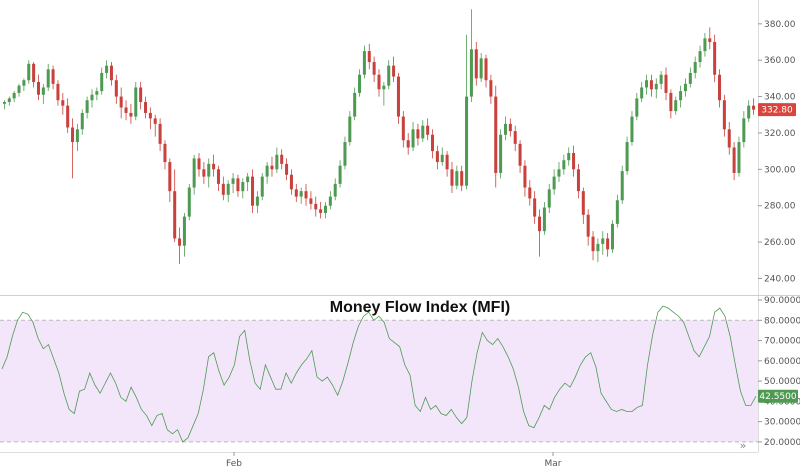  Describe the element at coordinates (394, 460) in the screenshot. I see `time-axis: FebMarAprMayJunJulAugSepOctNovDec` at that location.